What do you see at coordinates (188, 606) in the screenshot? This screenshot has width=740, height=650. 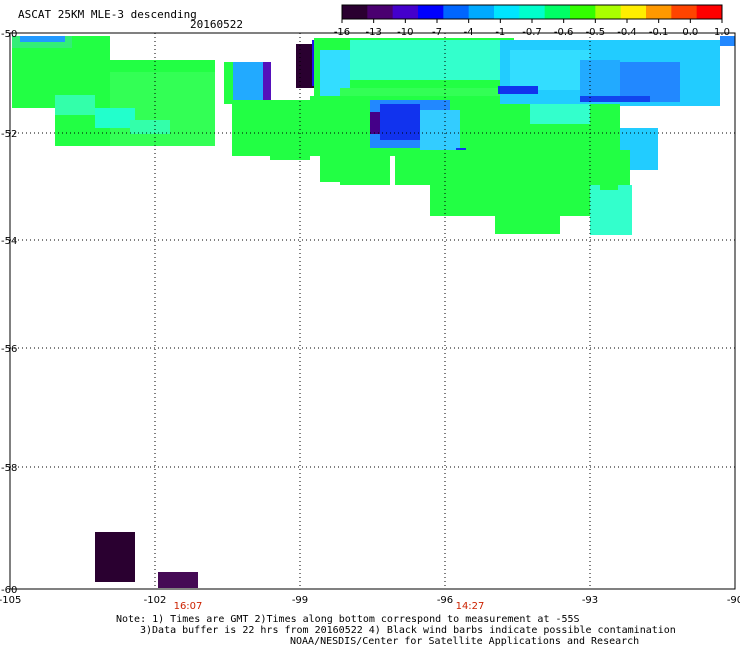 I see `time-label: 16:07` at bounding box center [188, 606].